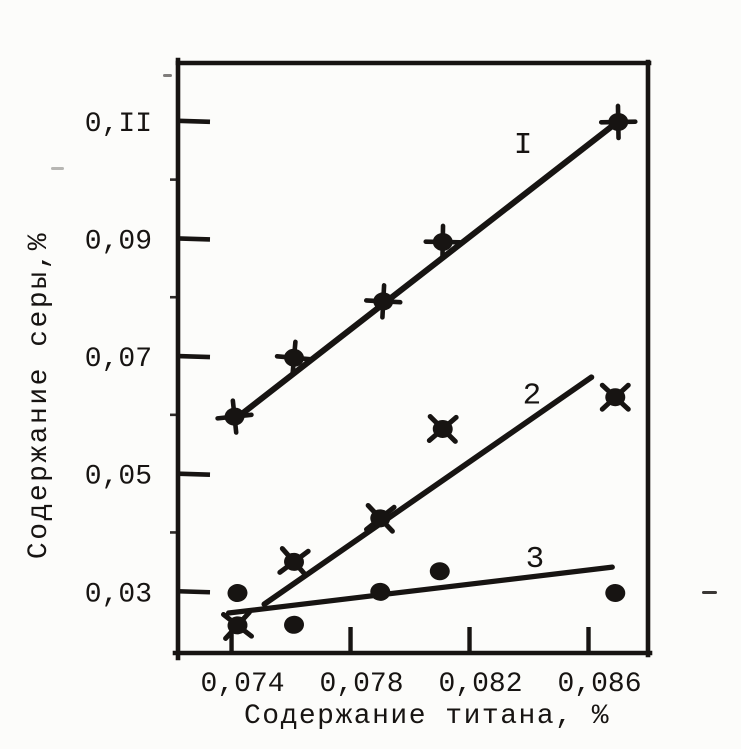 The height and width of the screenshot is (749, 741). What do you see at coordinates (427, 716) in the screenshot?
I see `x-axis-title: Содержание титана, %` at bounding box center [427, 716].